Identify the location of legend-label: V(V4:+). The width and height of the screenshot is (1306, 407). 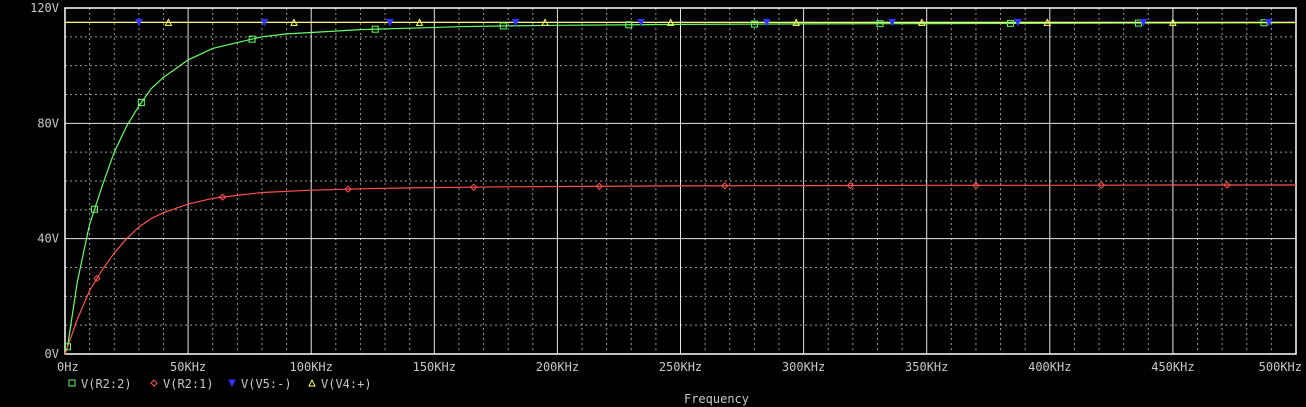
(346, 384).